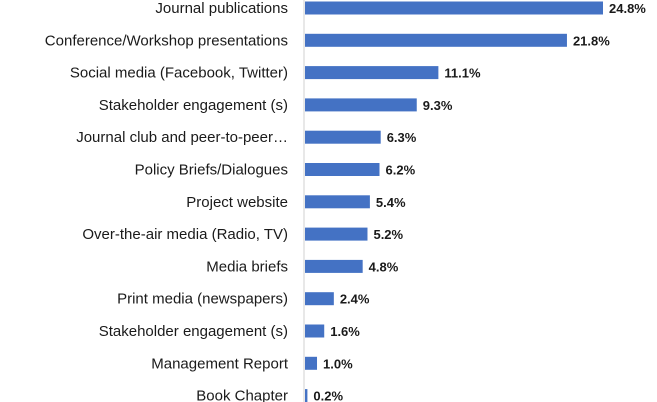  What do you see at coordinates (193, 105) in the screenshot?
I see `category-label-3: Stakeholder engagement (s)` at bounding box center [193, 105].